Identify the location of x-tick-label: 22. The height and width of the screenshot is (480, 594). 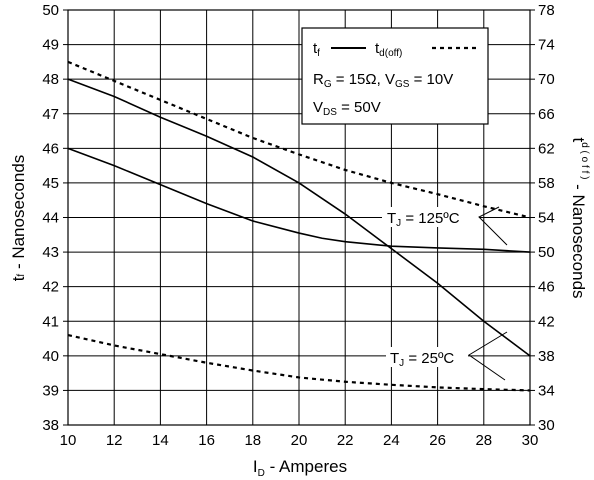
(345, 440).